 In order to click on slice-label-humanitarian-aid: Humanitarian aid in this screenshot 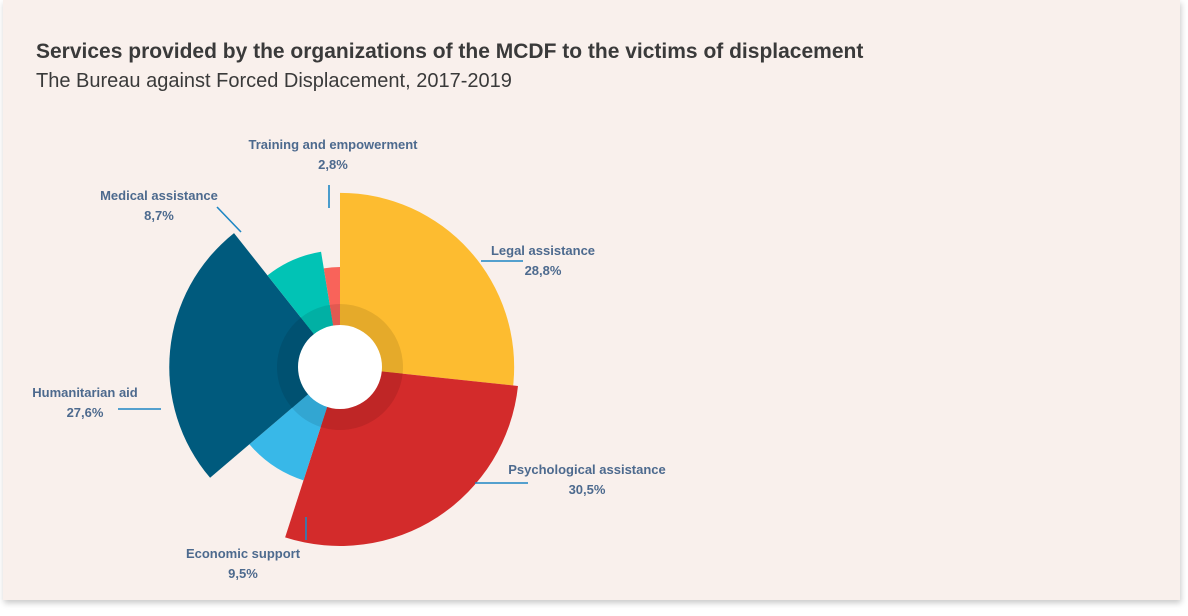, I will do `click(85, 392)`.